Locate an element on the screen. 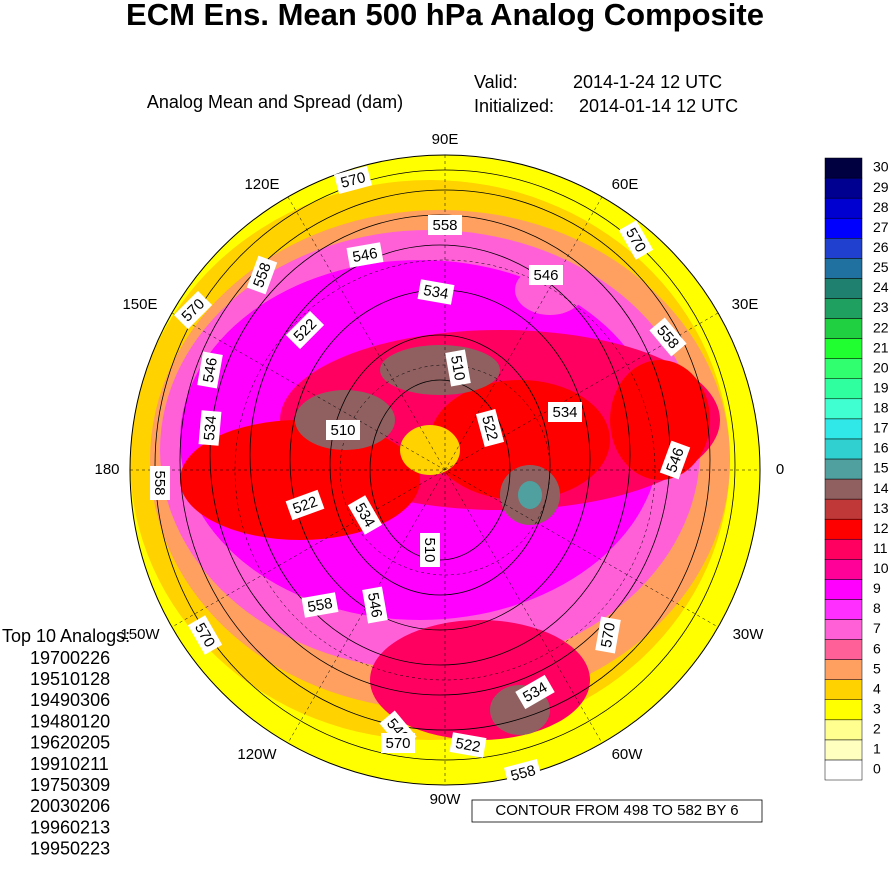 Image resolution: width=892 pixels, height=878 pixels. analog-date: 19960213 is located at coordinates (70, 827).